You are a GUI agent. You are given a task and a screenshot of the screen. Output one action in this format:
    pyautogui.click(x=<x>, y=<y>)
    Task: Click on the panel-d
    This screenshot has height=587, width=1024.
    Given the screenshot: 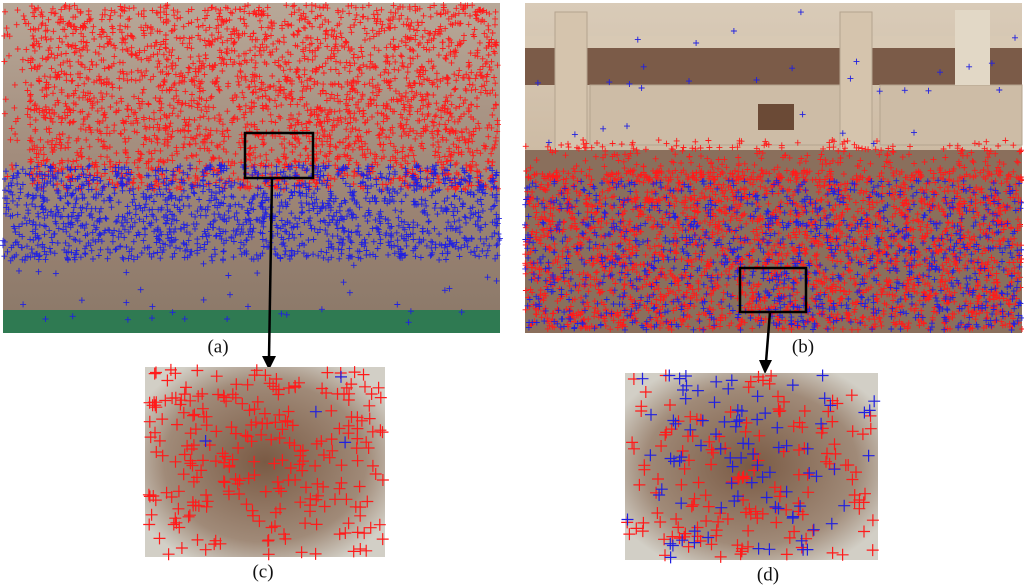 What is the action you would take?
    pyautogui.click(x=751, y=466)
    